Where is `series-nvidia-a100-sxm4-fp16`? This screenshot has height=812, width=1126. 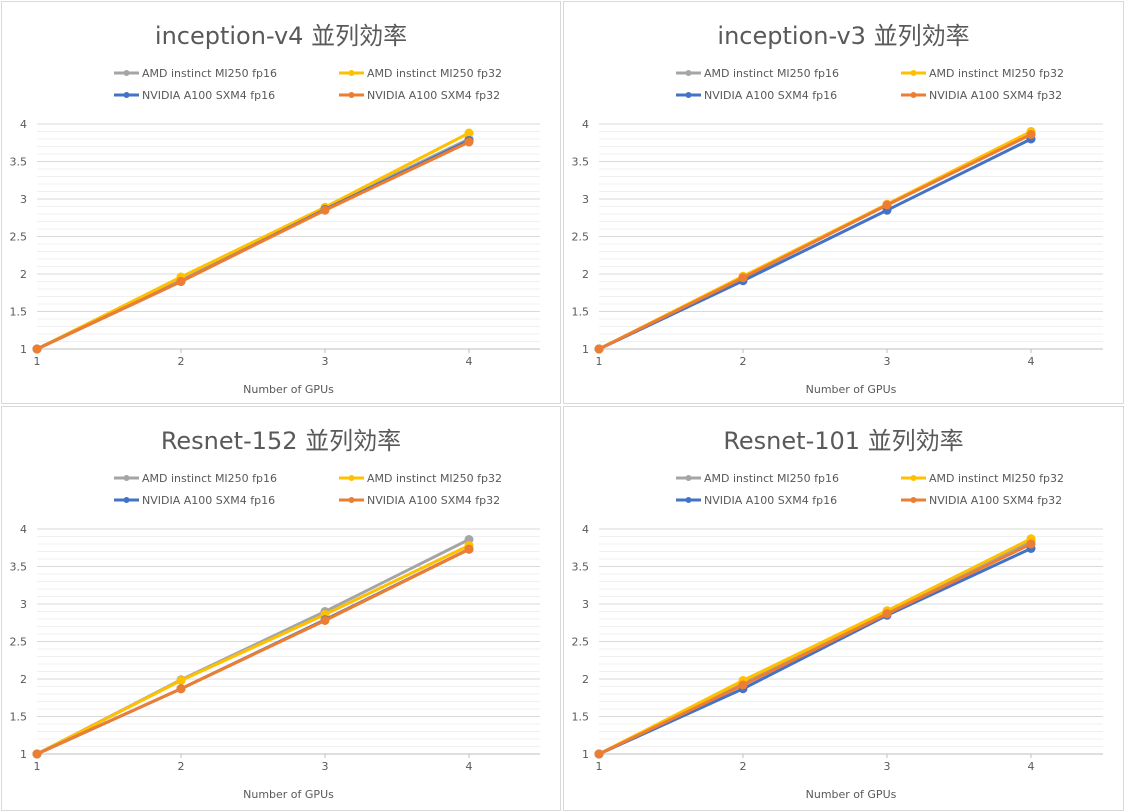
series-nvidia-a100-sxm4-fp16 is located at coordinates (815, 651).